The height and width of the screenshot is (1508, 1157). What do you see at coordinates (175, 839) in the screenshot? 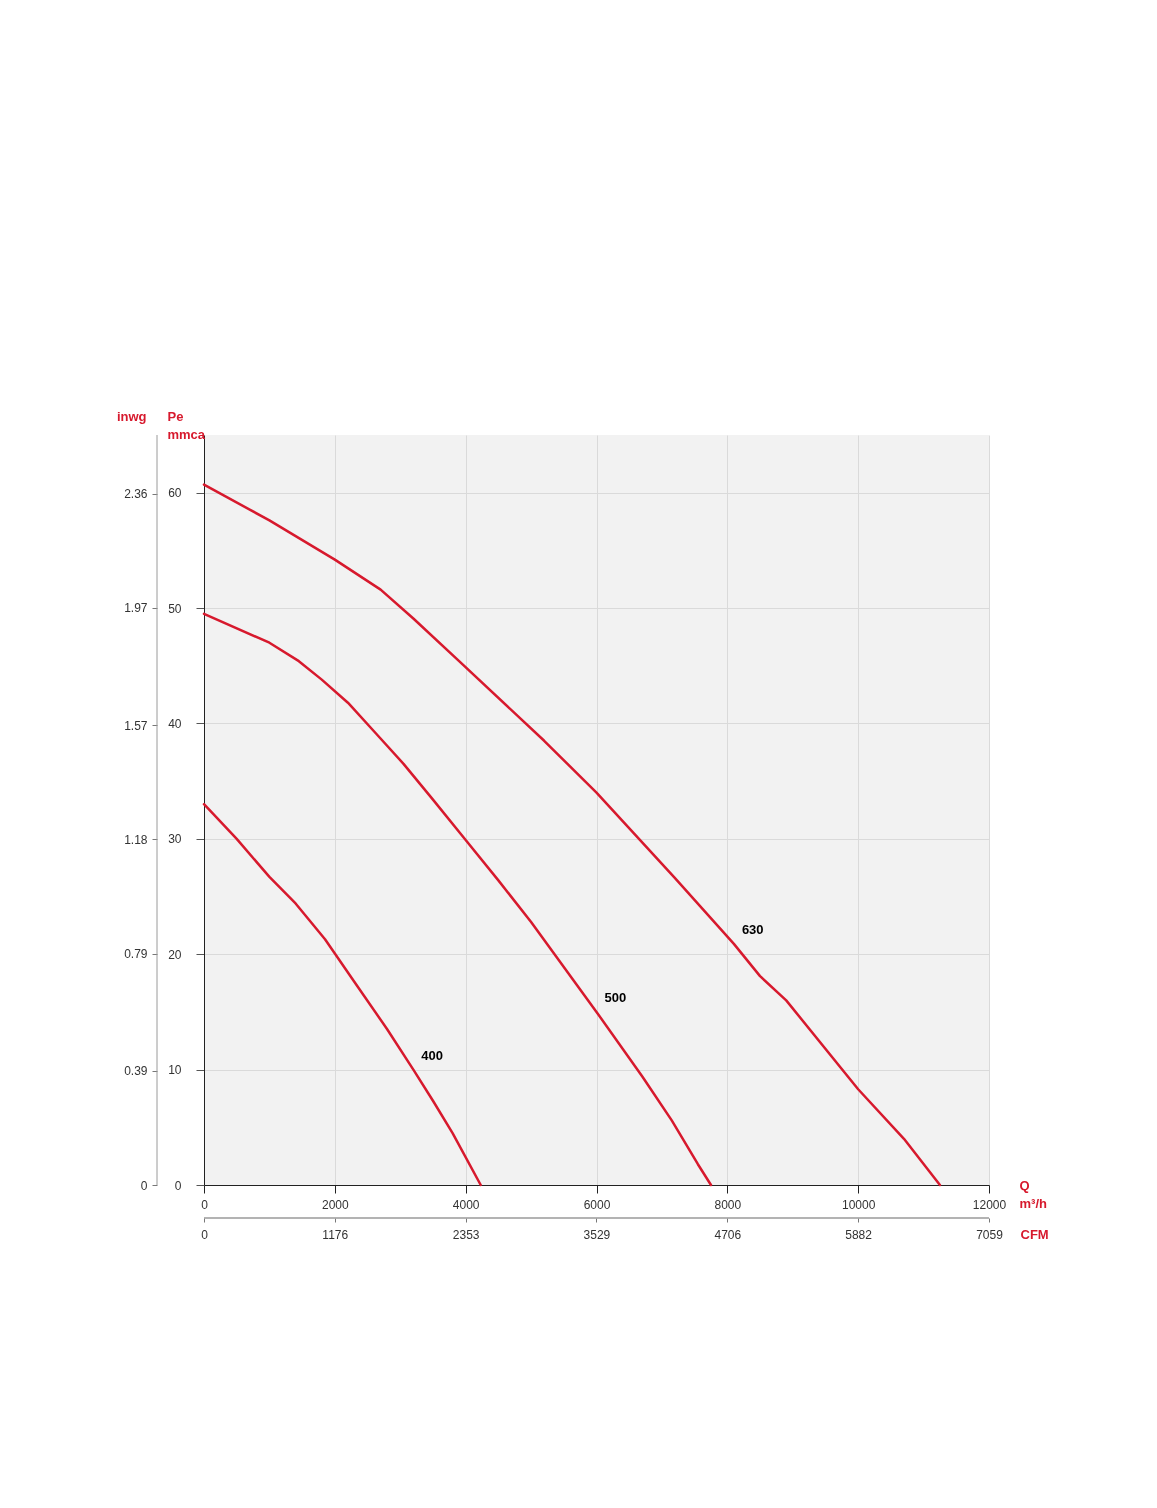
I see `y-tick-label: 30` at bounding box center [175, 839].